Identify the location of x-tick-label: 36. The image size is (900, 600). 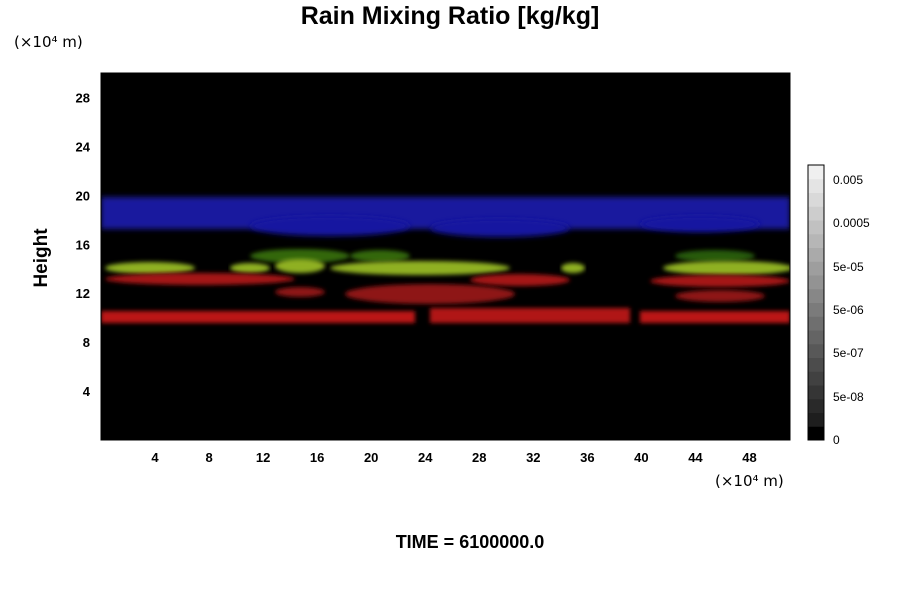
(587, 457).